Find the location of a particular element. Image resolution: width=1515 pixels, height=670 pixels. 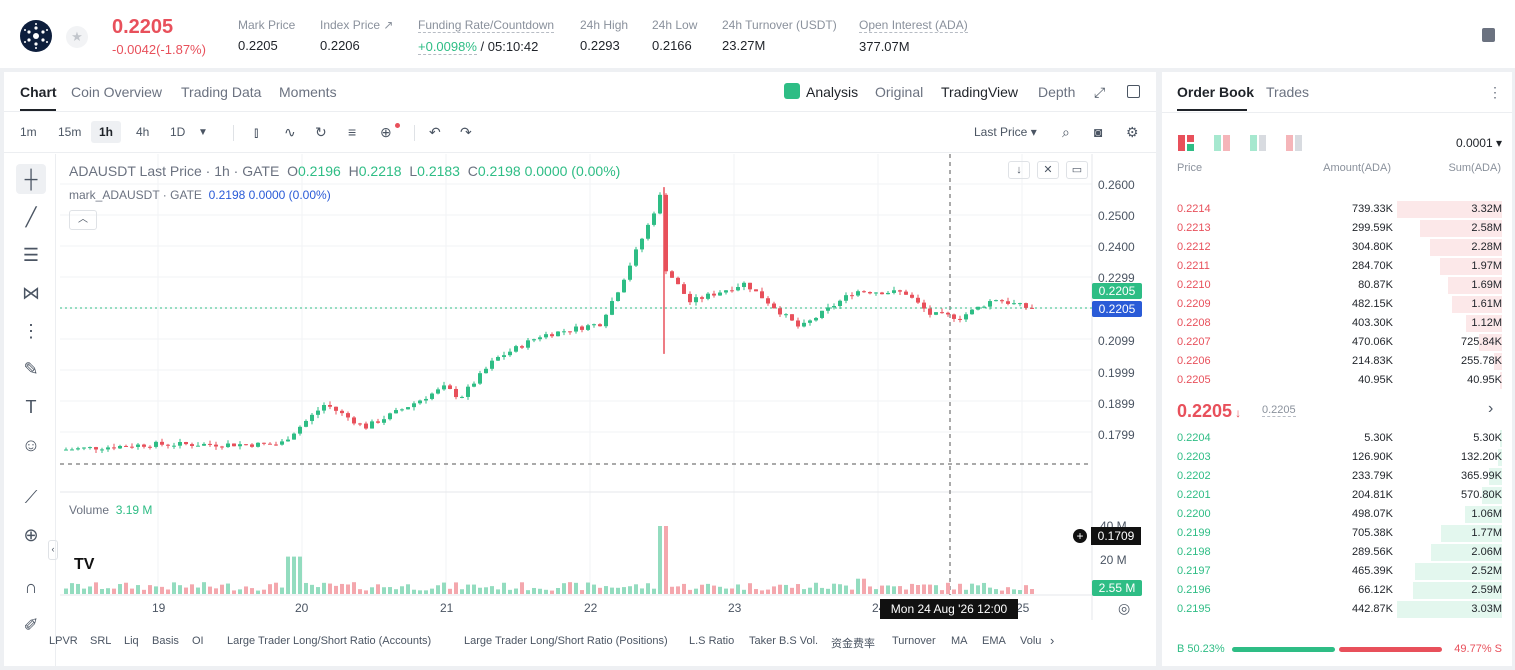

bid-row: 0.2204 5.30K 5.30K is located at coordinates (1337, 438).